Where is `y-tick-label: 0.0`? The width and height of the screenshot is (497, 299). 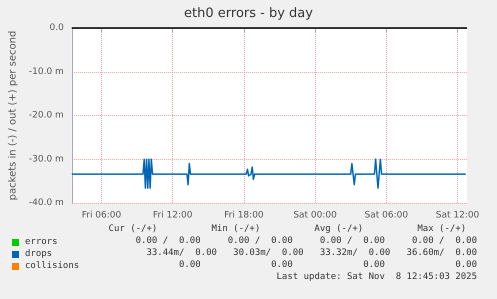
y-tick-label: 0.0 is located at coordinates (56, 28).